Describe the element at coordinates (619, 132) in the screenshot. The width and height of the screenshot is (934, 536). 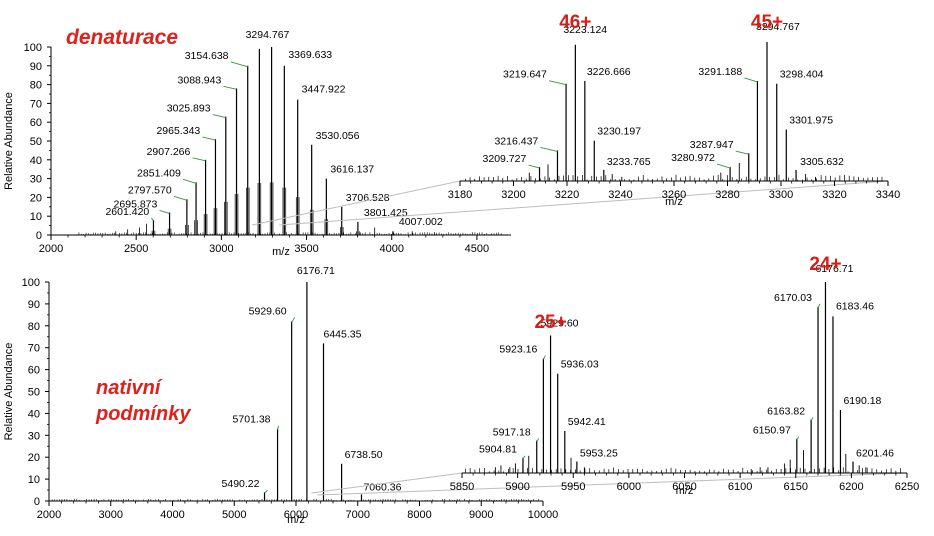
I see `top-inset-peak-label: 3230.197` at that location.